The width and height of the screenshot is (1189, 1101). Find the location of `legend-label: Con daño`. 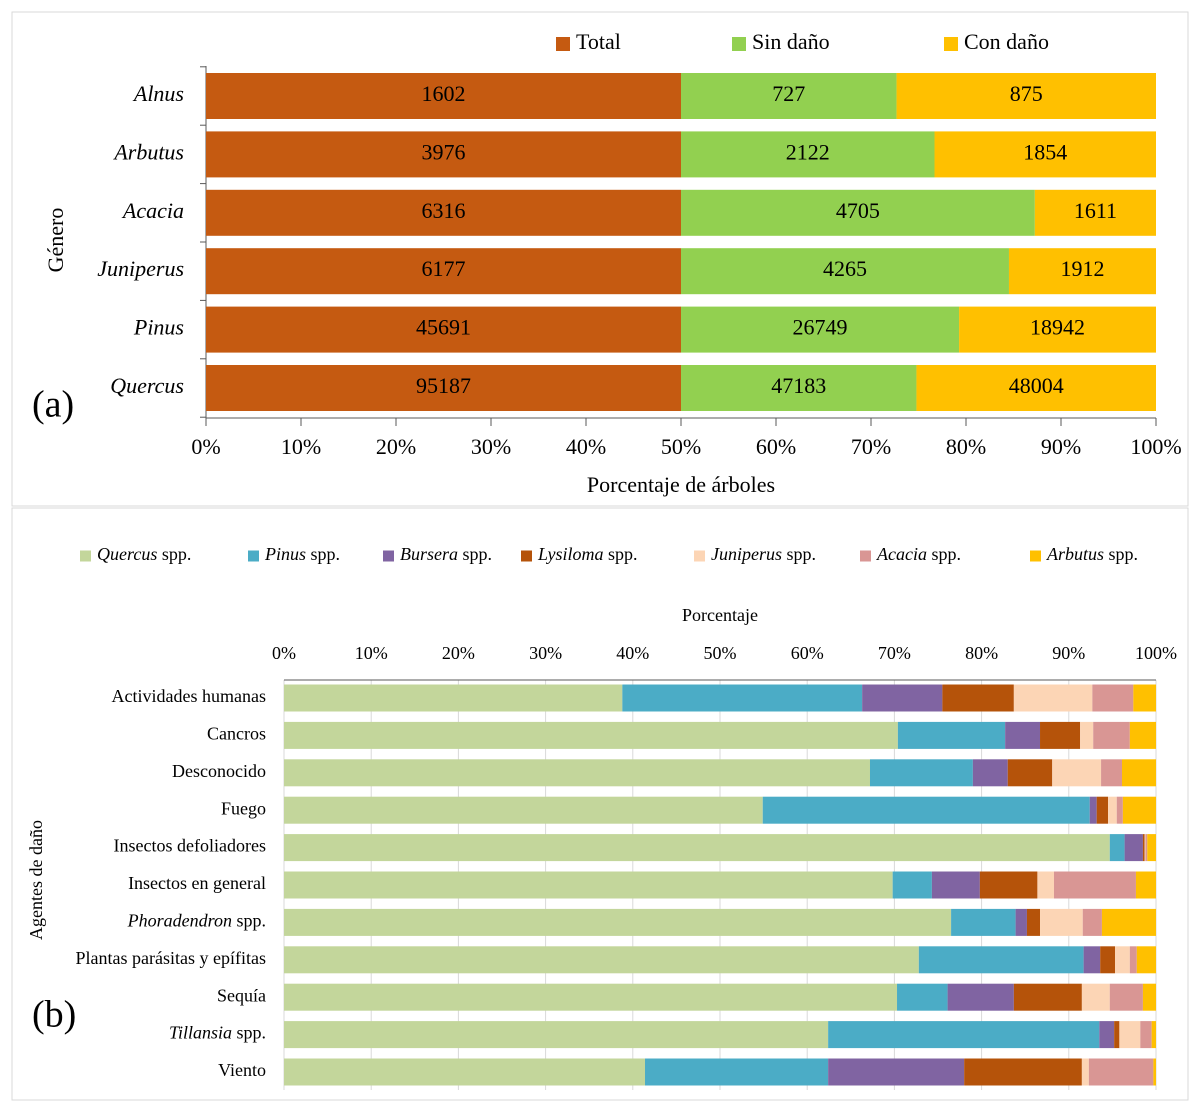

legend-label: Con daño is located at coordinates (1006, 41).